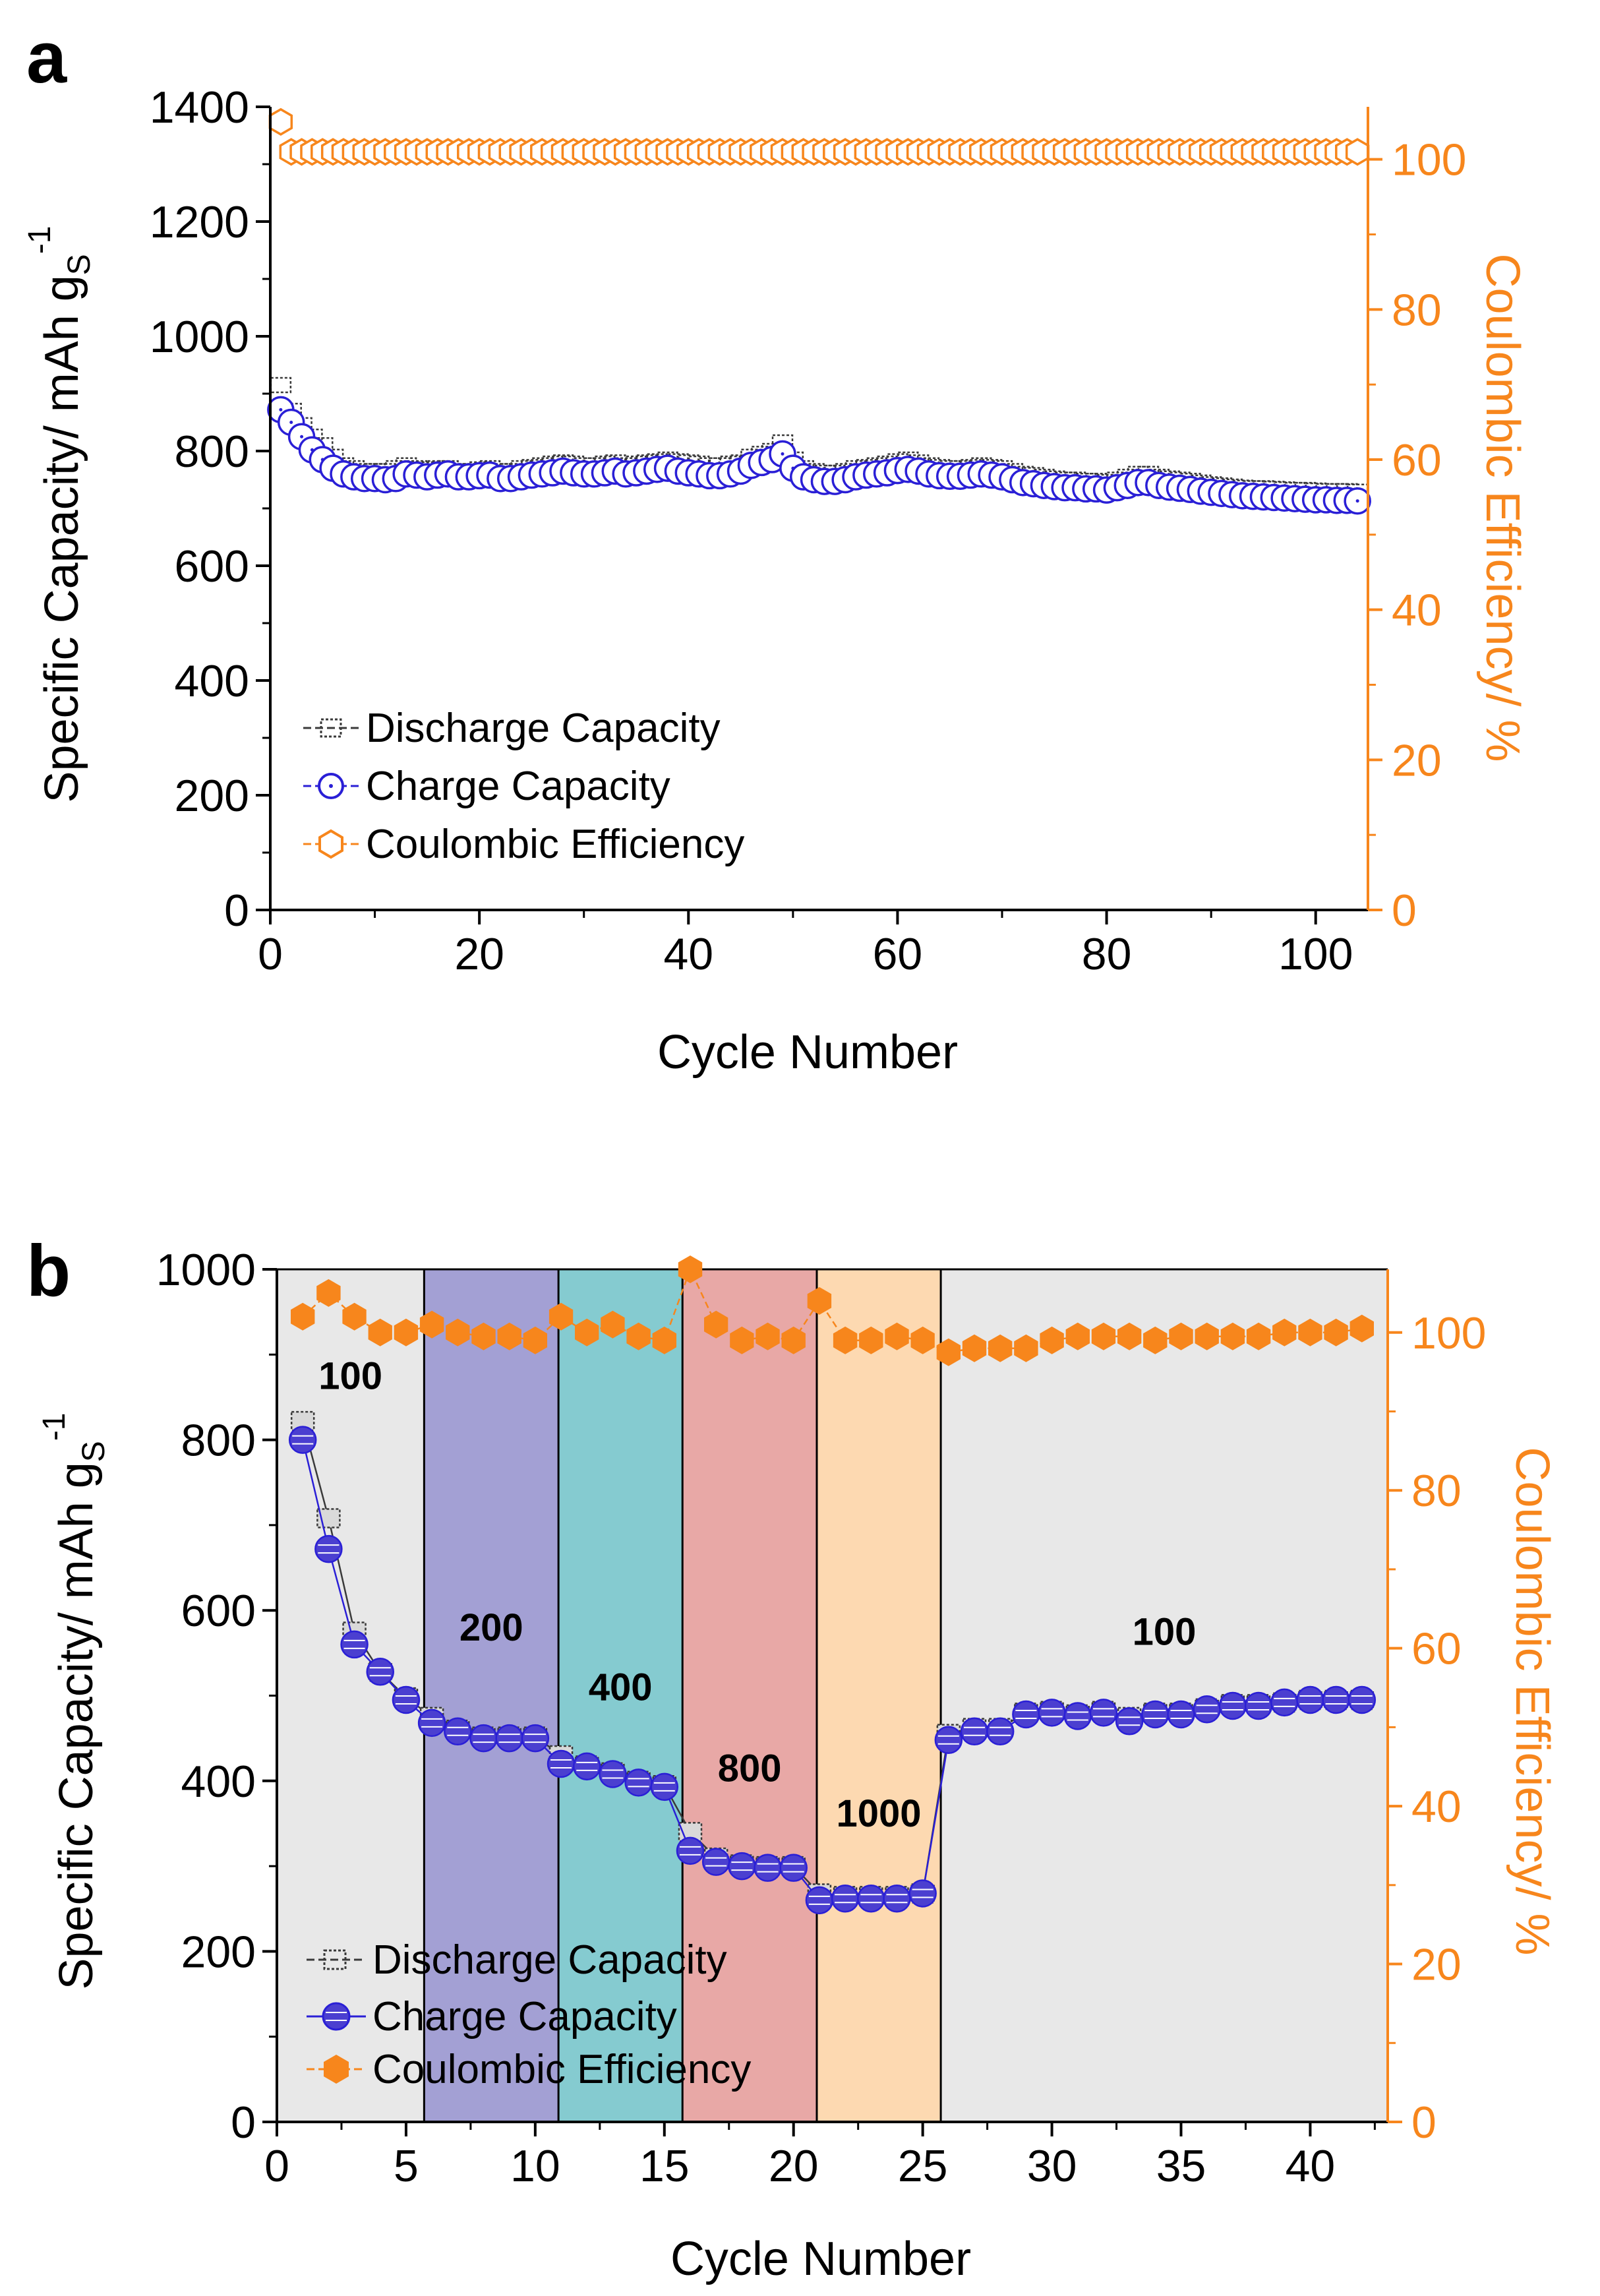 This screenshot has height=2296, width=1600. What do you see at coordinates (1436, 1965) in the screenshot?
I see `panel-b-y2-tick-label: 20` at bounding box center [1436, 1965].